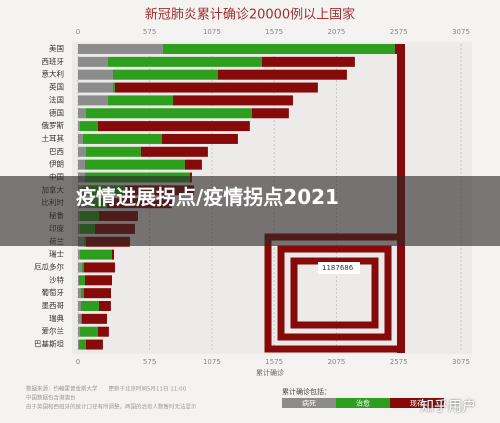  I want to click on x-axis-title: 累计确诊, so click(270, 372).